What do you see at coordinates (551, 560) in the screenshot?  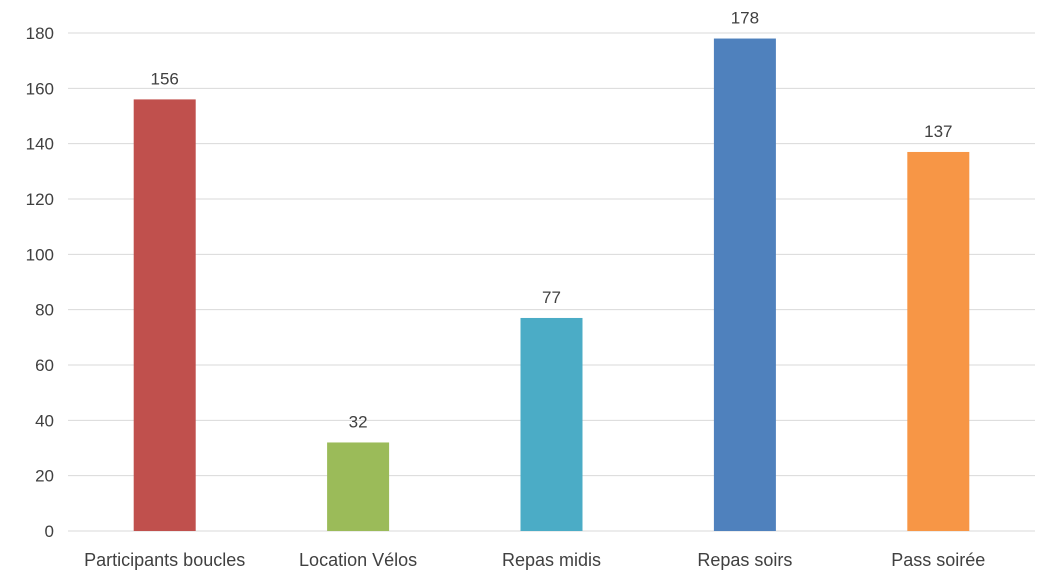 I see `category-label: Repas midis` at bounding box center [551, 560].